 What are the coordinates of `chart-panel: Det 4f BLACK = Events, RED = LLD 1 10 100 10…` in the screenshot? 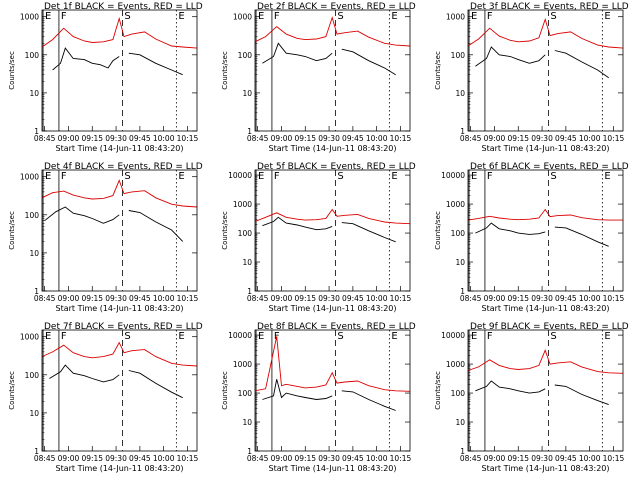 It's located at (105, 237).